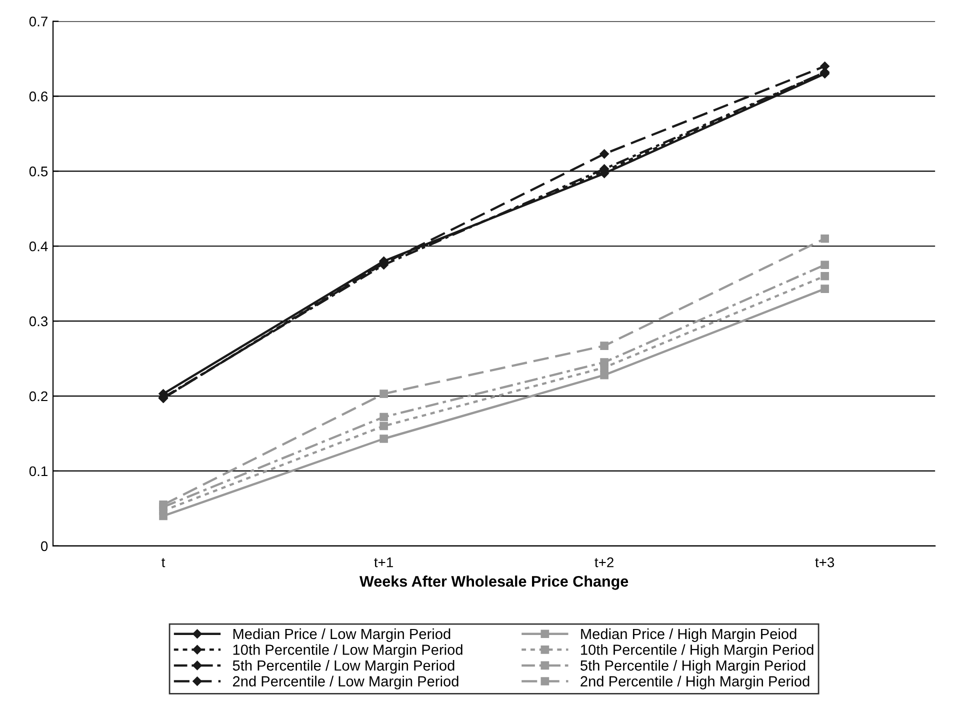 The height and width of the screenshot is (709, 964). I want to click on x-tick-label: t+2, so click(604, 562).